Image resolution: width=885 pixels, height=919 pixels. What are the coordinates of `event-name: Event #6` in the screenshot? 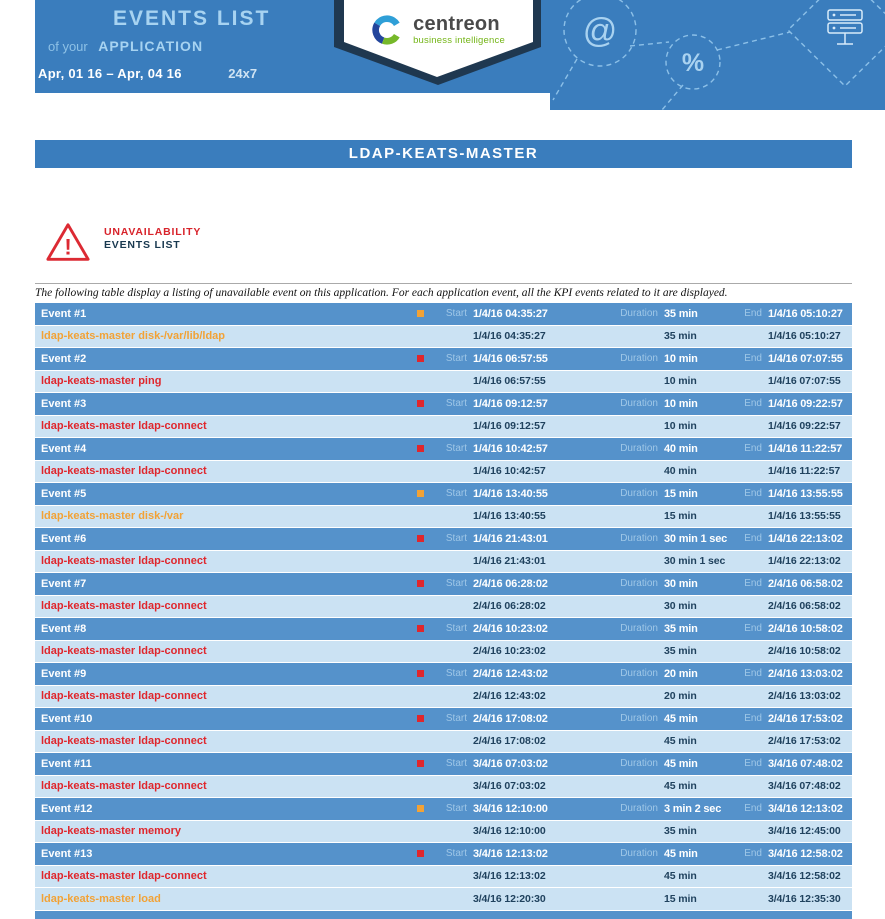 It's located at (64, 538).